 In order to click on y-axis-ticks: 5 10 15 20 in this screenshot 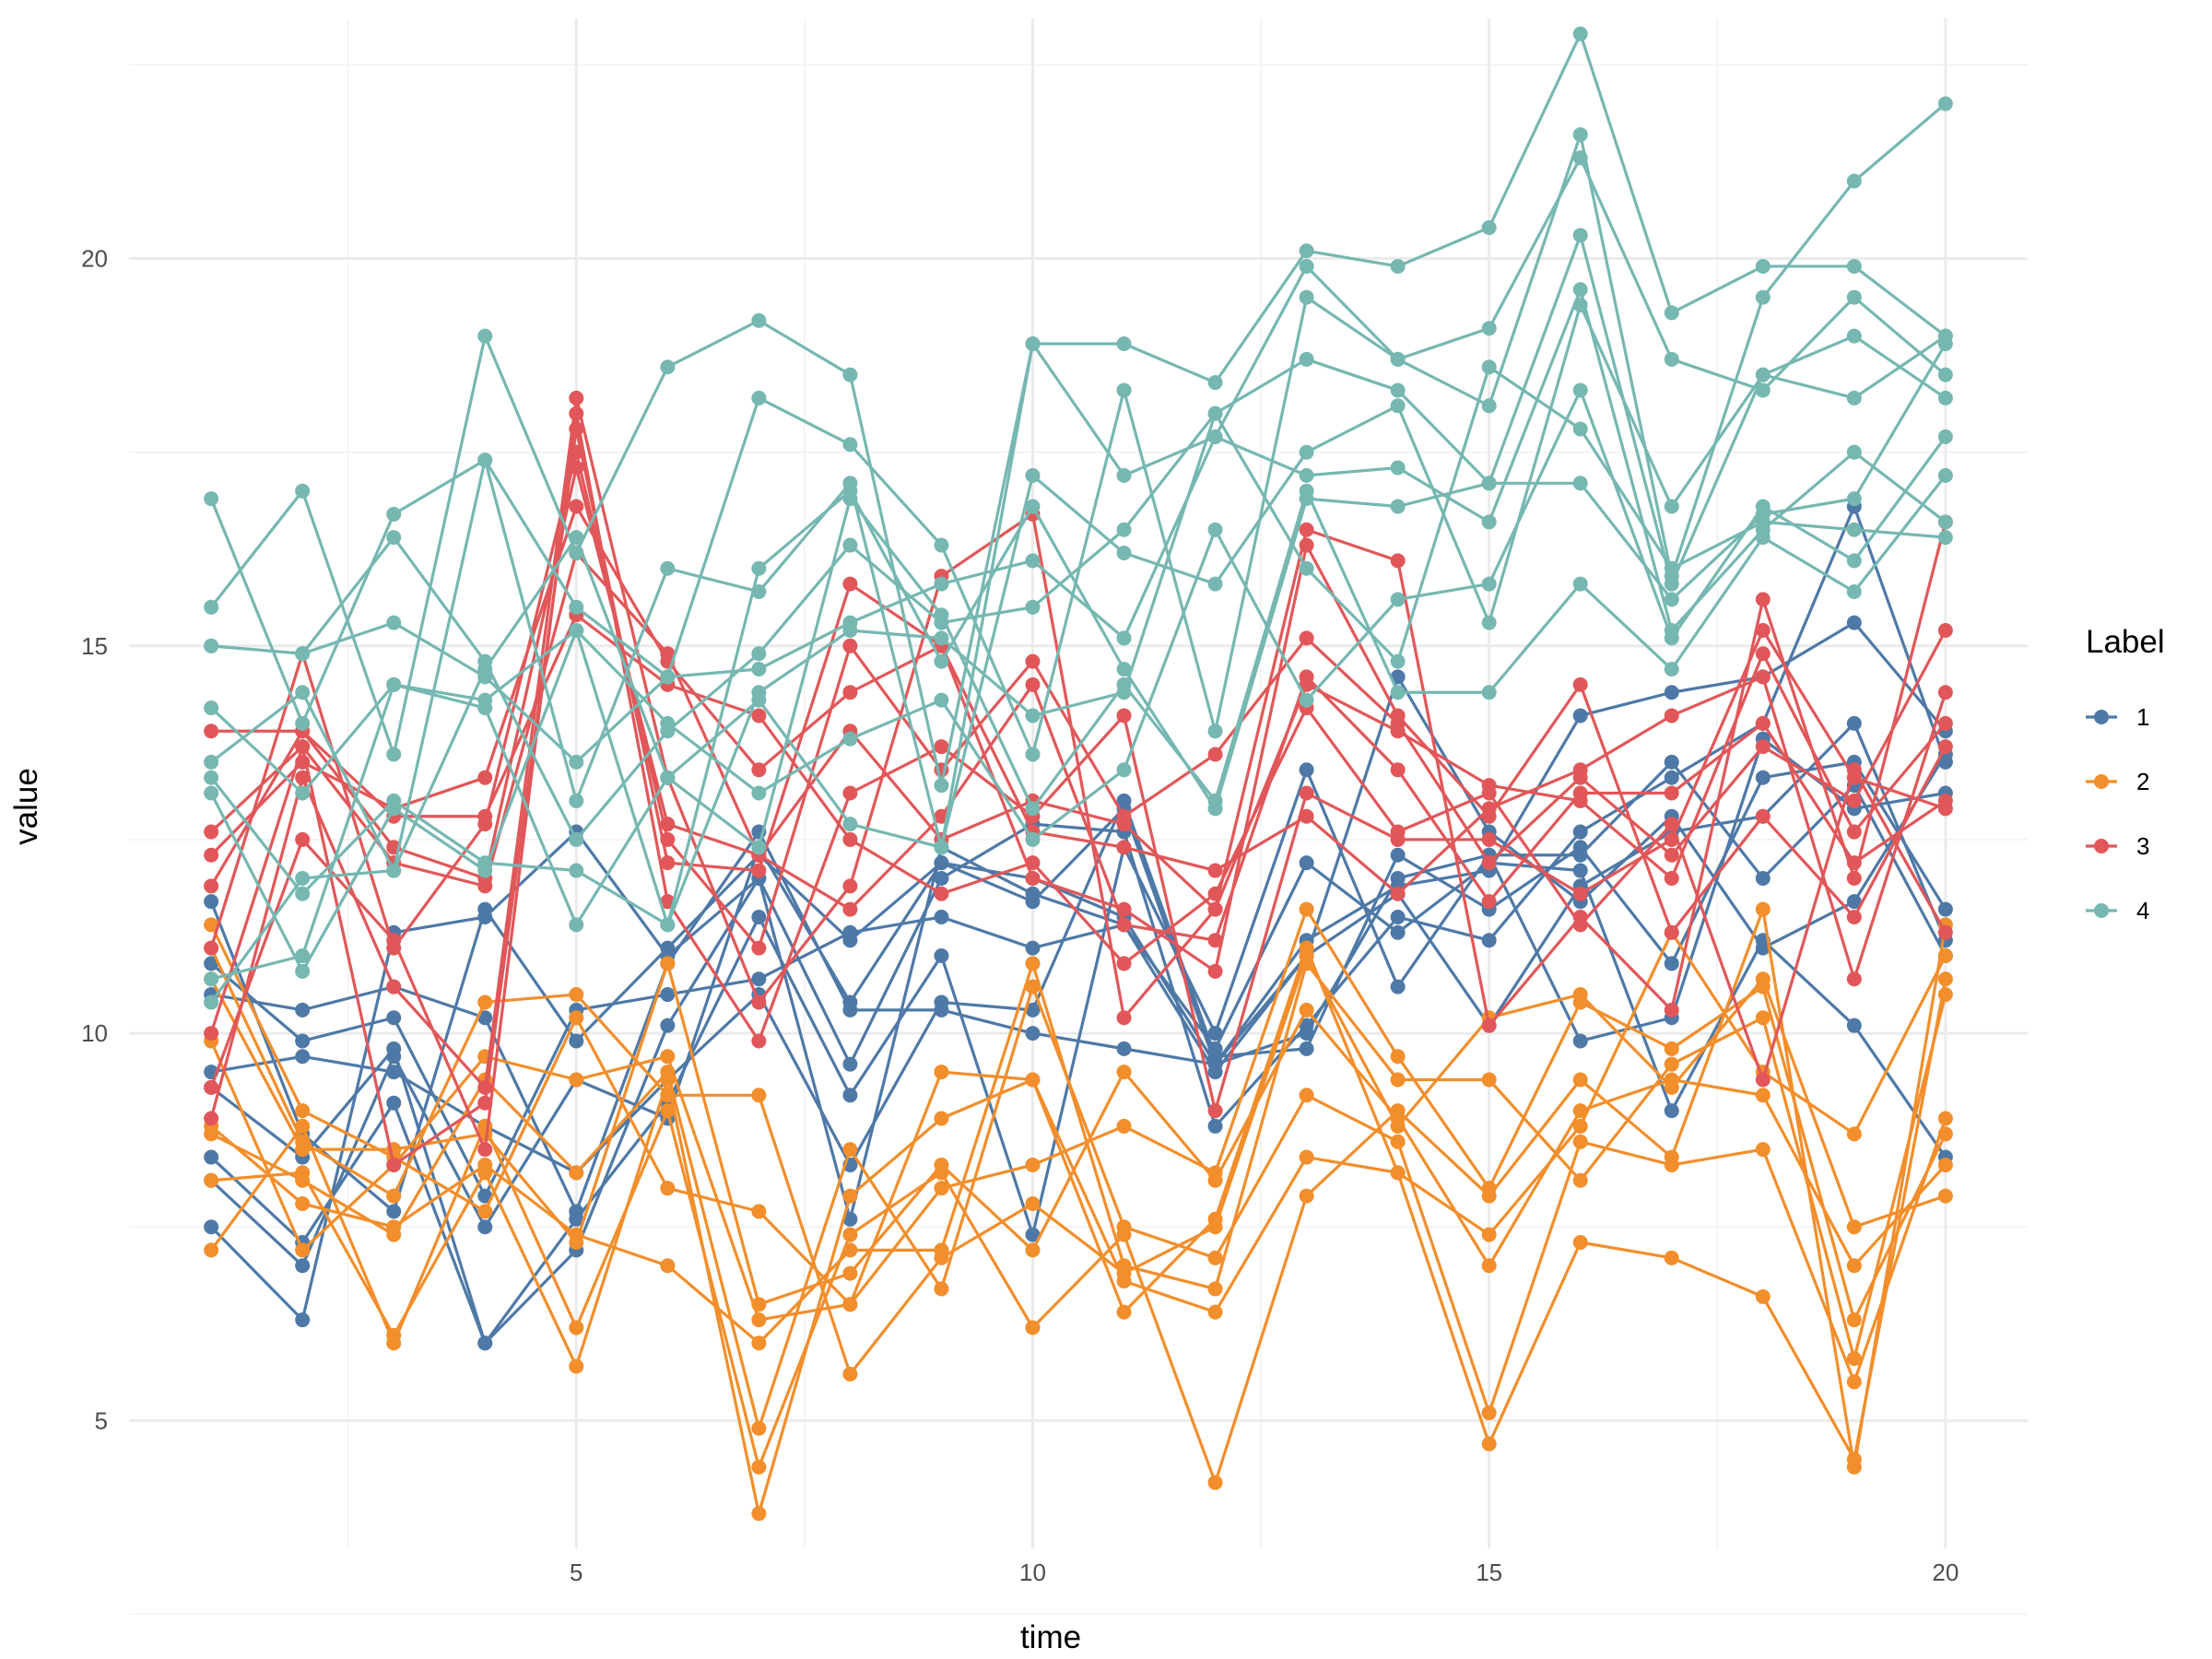, I will do `click(94, 840)`.